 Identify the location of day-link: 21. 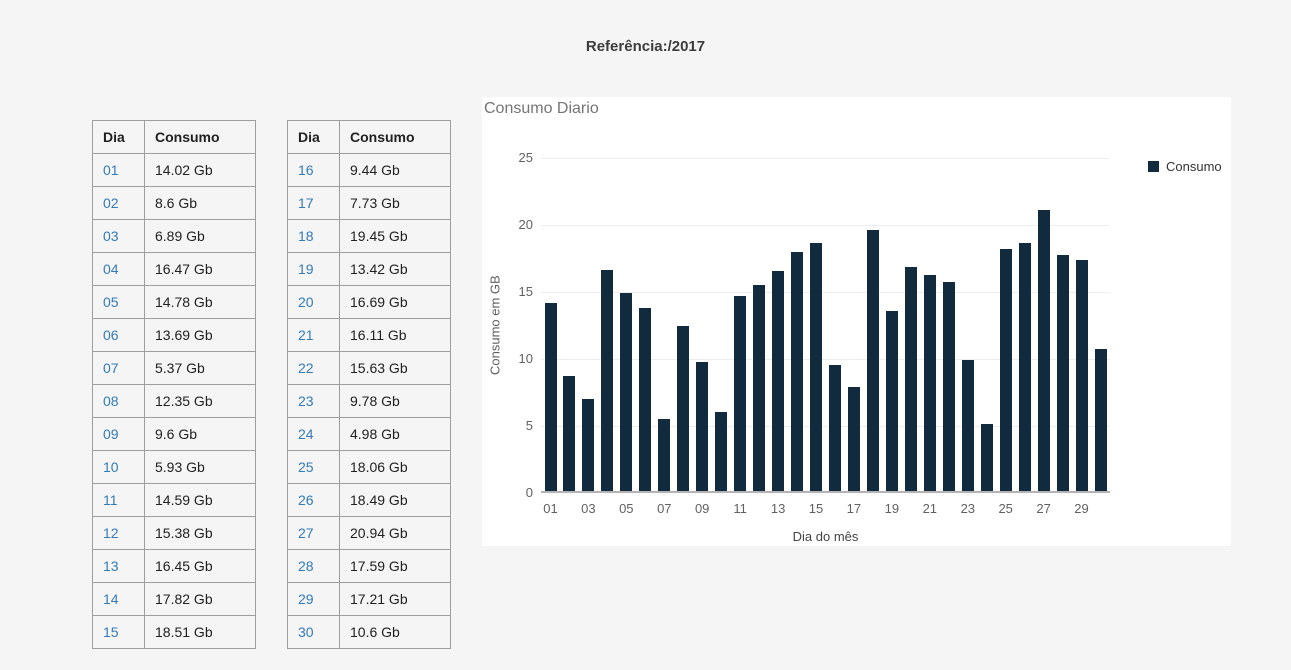
(306, 335).